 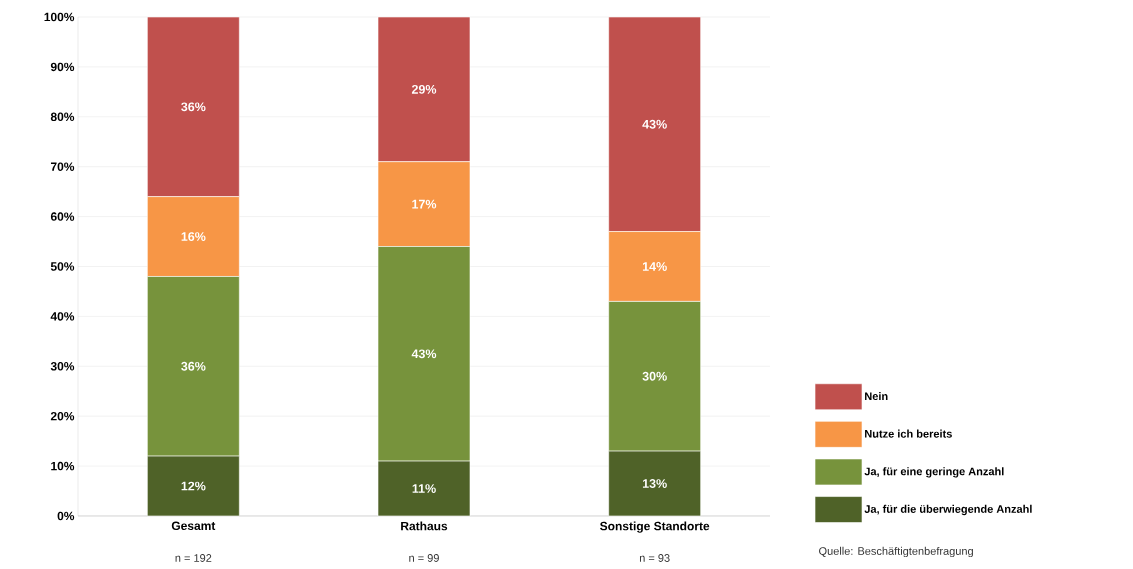 What do you see at coordinates (62, 117) in the screenshot?
I see `y-tick-label: 80%` at bounding box center [62, 117].